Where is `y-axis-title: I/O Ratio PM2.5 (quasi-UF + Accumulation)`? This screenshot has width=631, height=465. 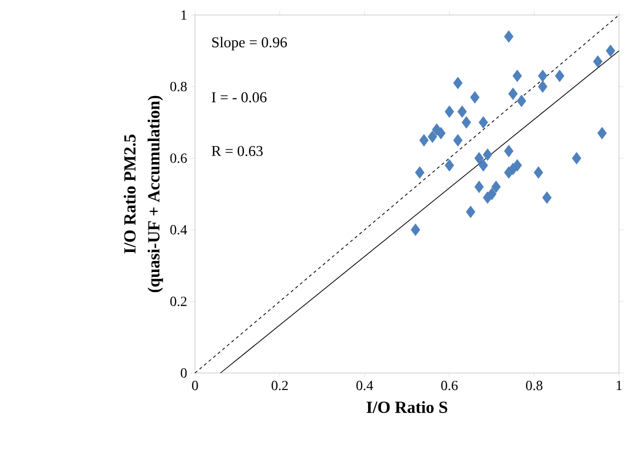
y-axis-title: I/O Ratio PM2.5 (quasi-UF + Accumulation) is located at coordinates (143, 194).